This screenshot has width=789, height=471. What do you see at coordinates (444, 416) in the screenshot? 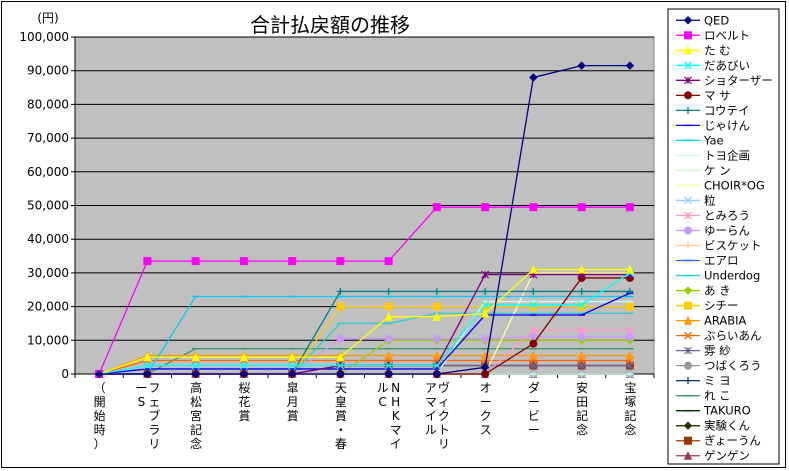
I see `x-tick-label-char: ク` at bounding box center [444, 416].